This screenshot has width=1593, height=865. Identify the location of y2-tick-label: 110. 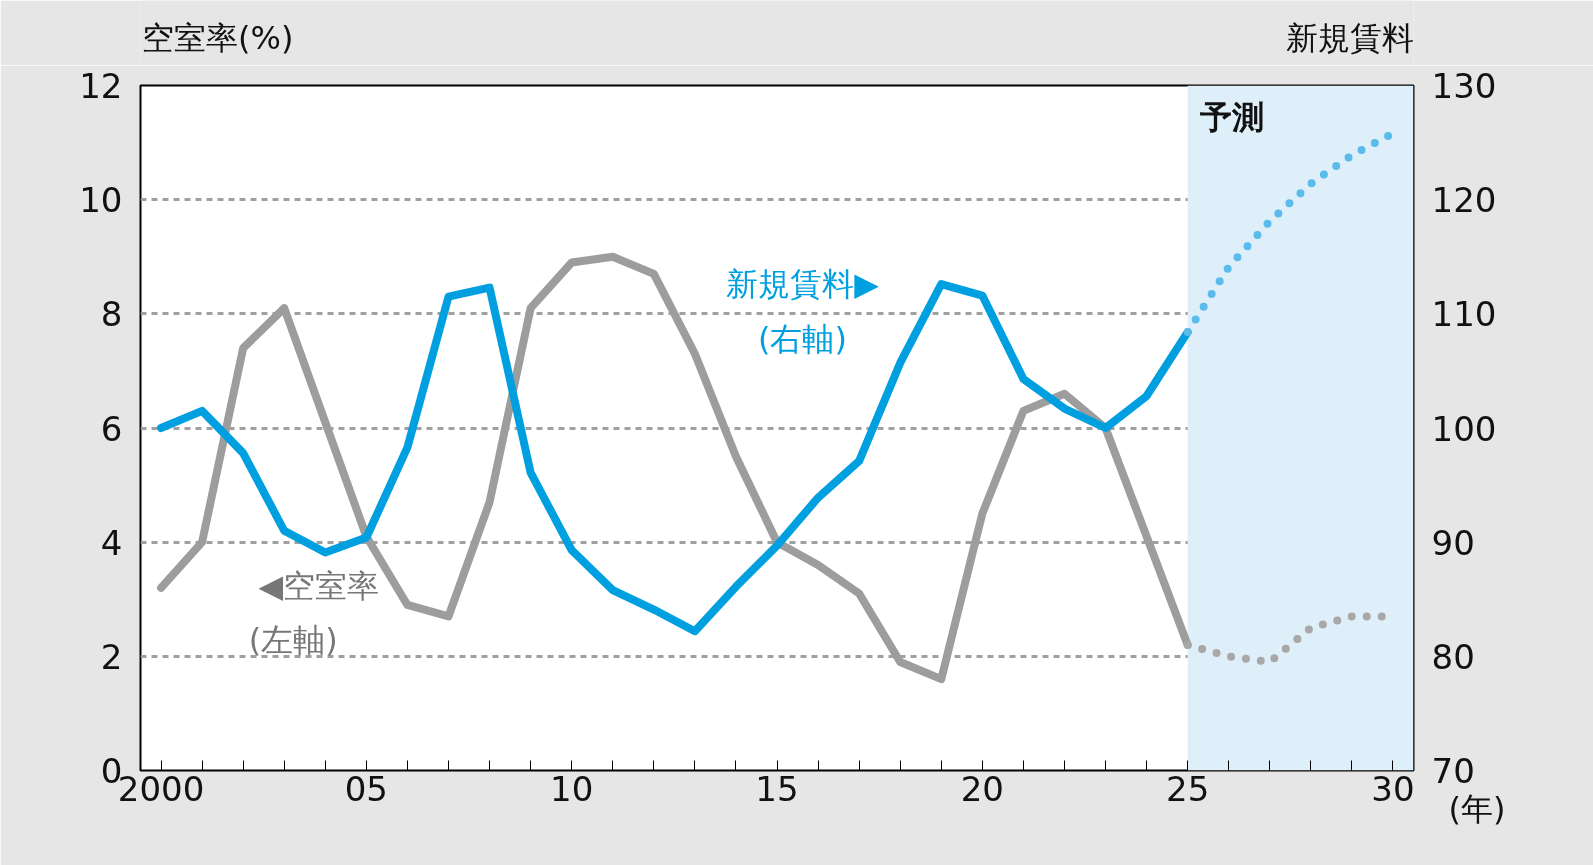
(1464, 314).